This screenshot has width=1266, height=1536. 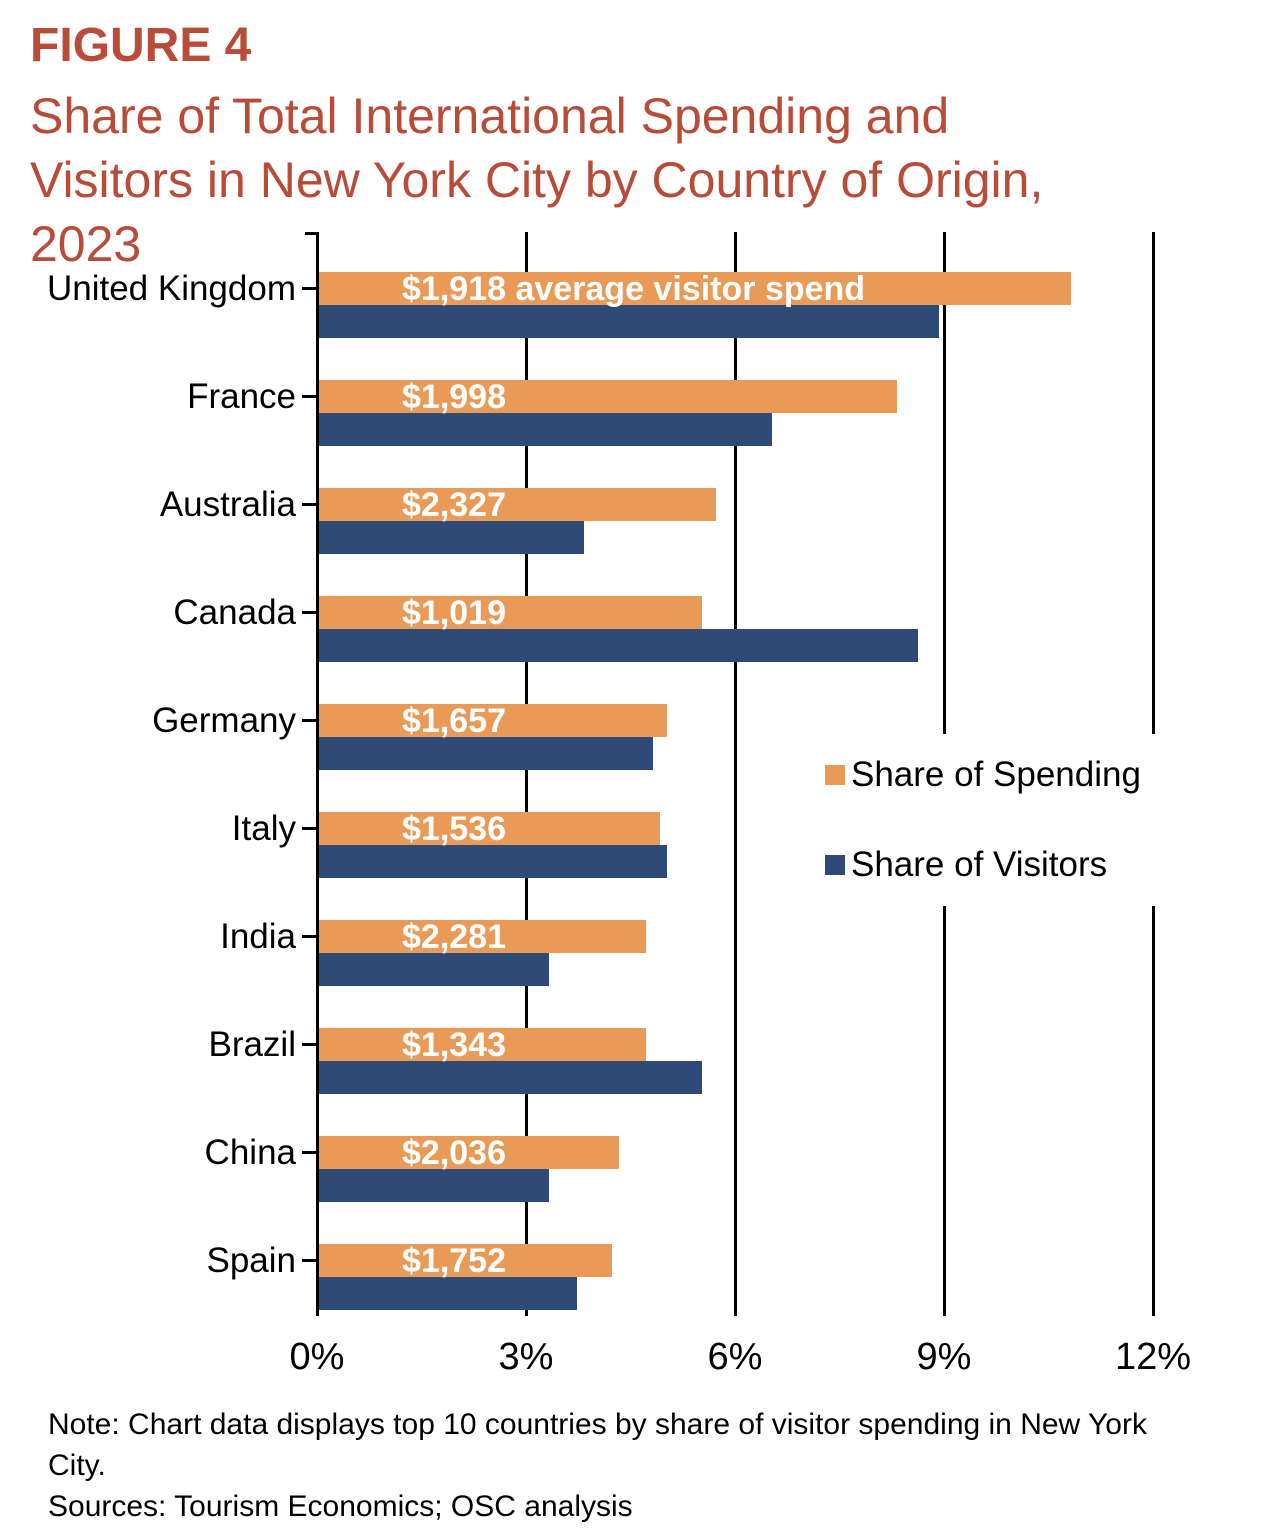 What do you see at coordinates (454, 937) in the screenshot?
I see `bar-value-label: $2,281` at bounding box center [454, 937].